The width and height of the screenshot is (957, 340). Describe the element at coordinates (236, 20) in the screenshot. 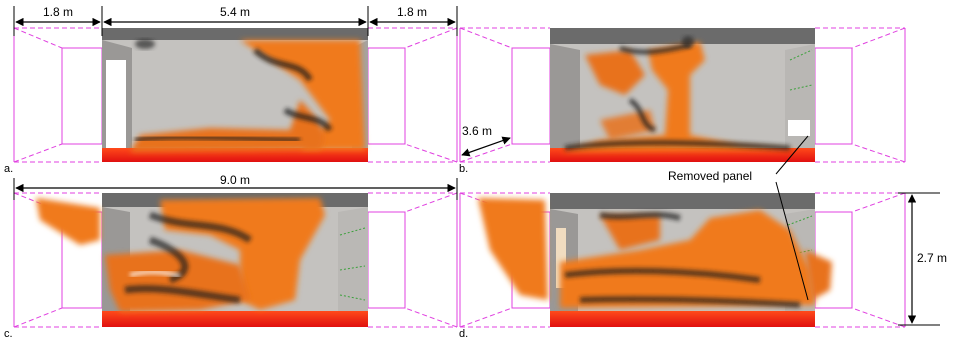

I see `dimension-room-length: 5.4 m` at that location.